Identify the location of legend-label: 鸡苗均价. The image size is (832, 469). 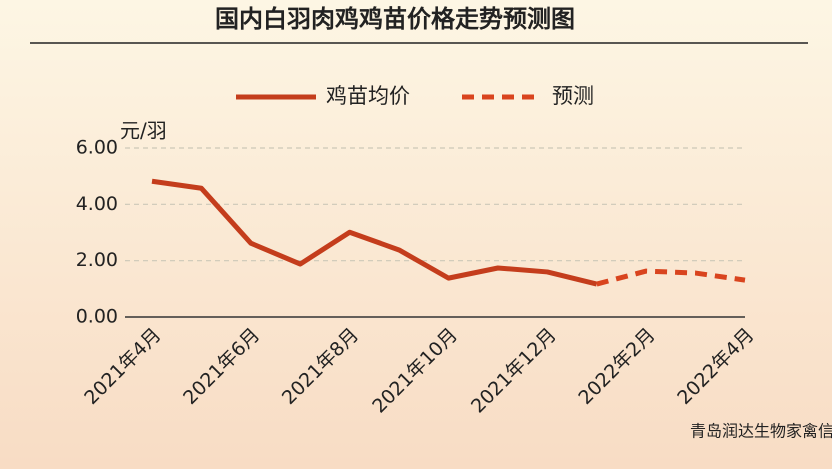
(368, 96).